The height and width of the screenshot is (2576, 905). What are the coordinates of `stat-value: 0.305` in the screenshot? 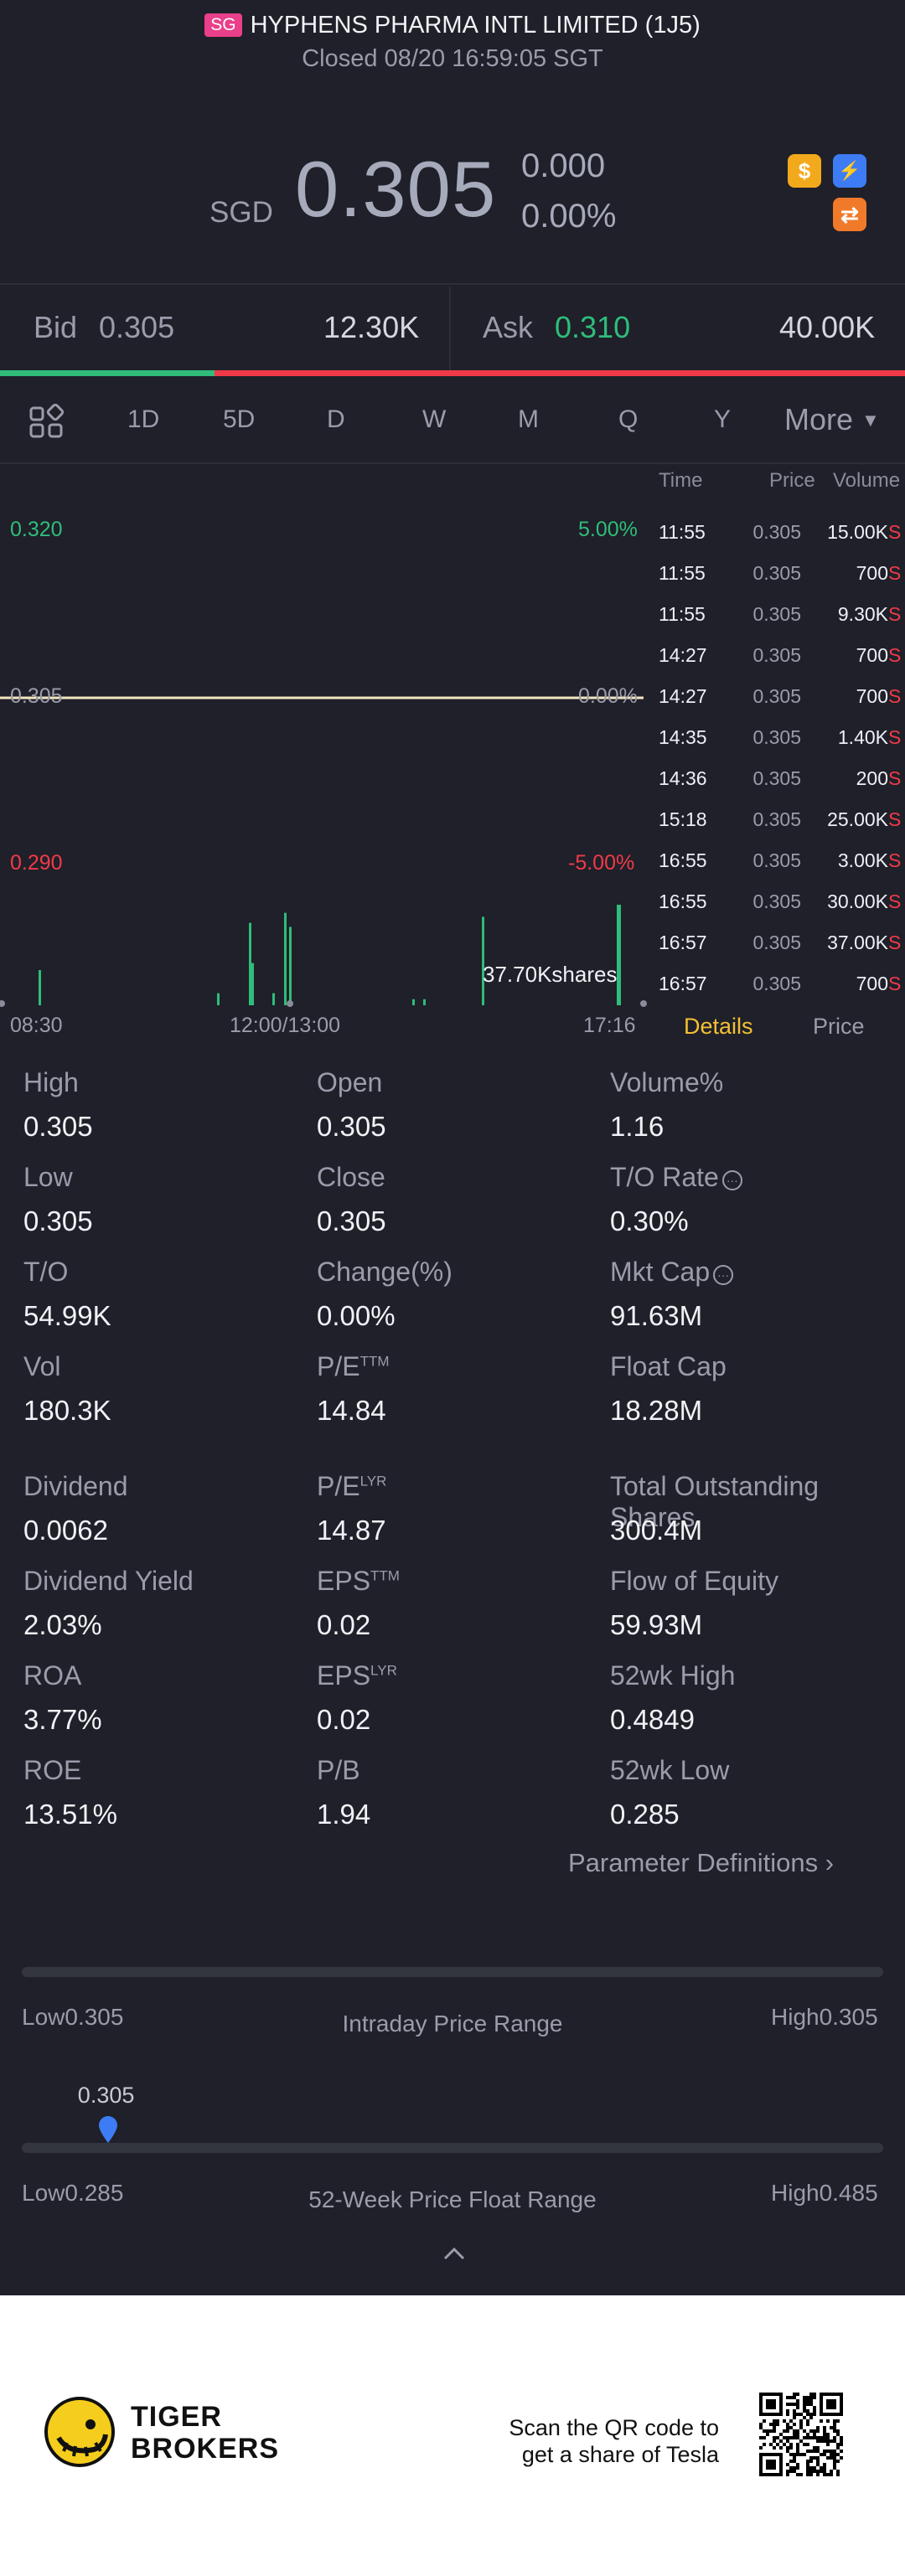 It's located at (351, 1220).